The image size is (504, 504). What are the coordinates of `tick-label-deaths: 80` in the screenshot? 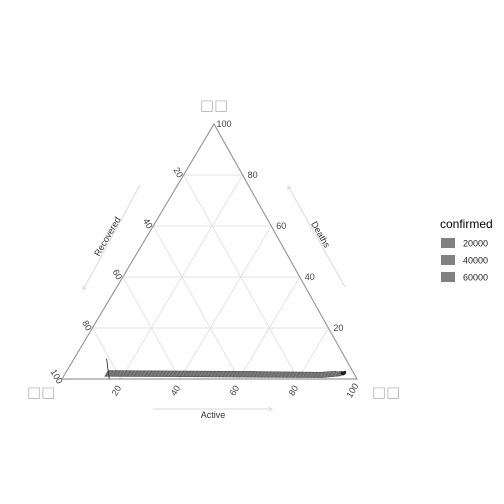 It's located at (253, 175).